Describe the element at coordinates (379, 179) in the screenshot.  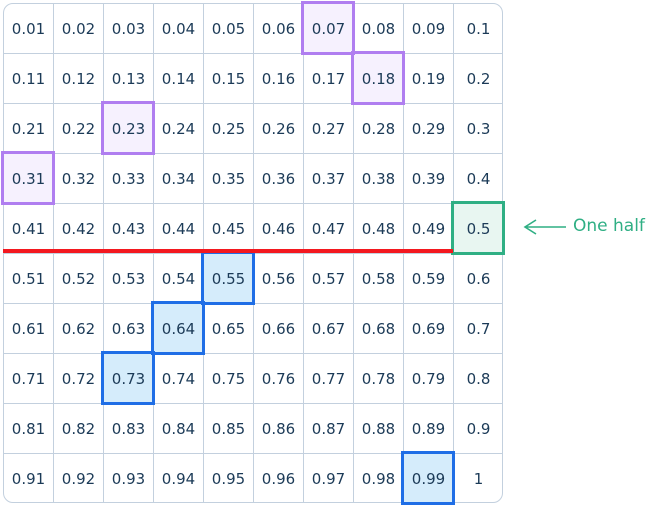
I see `grid-cell: 0.38` at that location.